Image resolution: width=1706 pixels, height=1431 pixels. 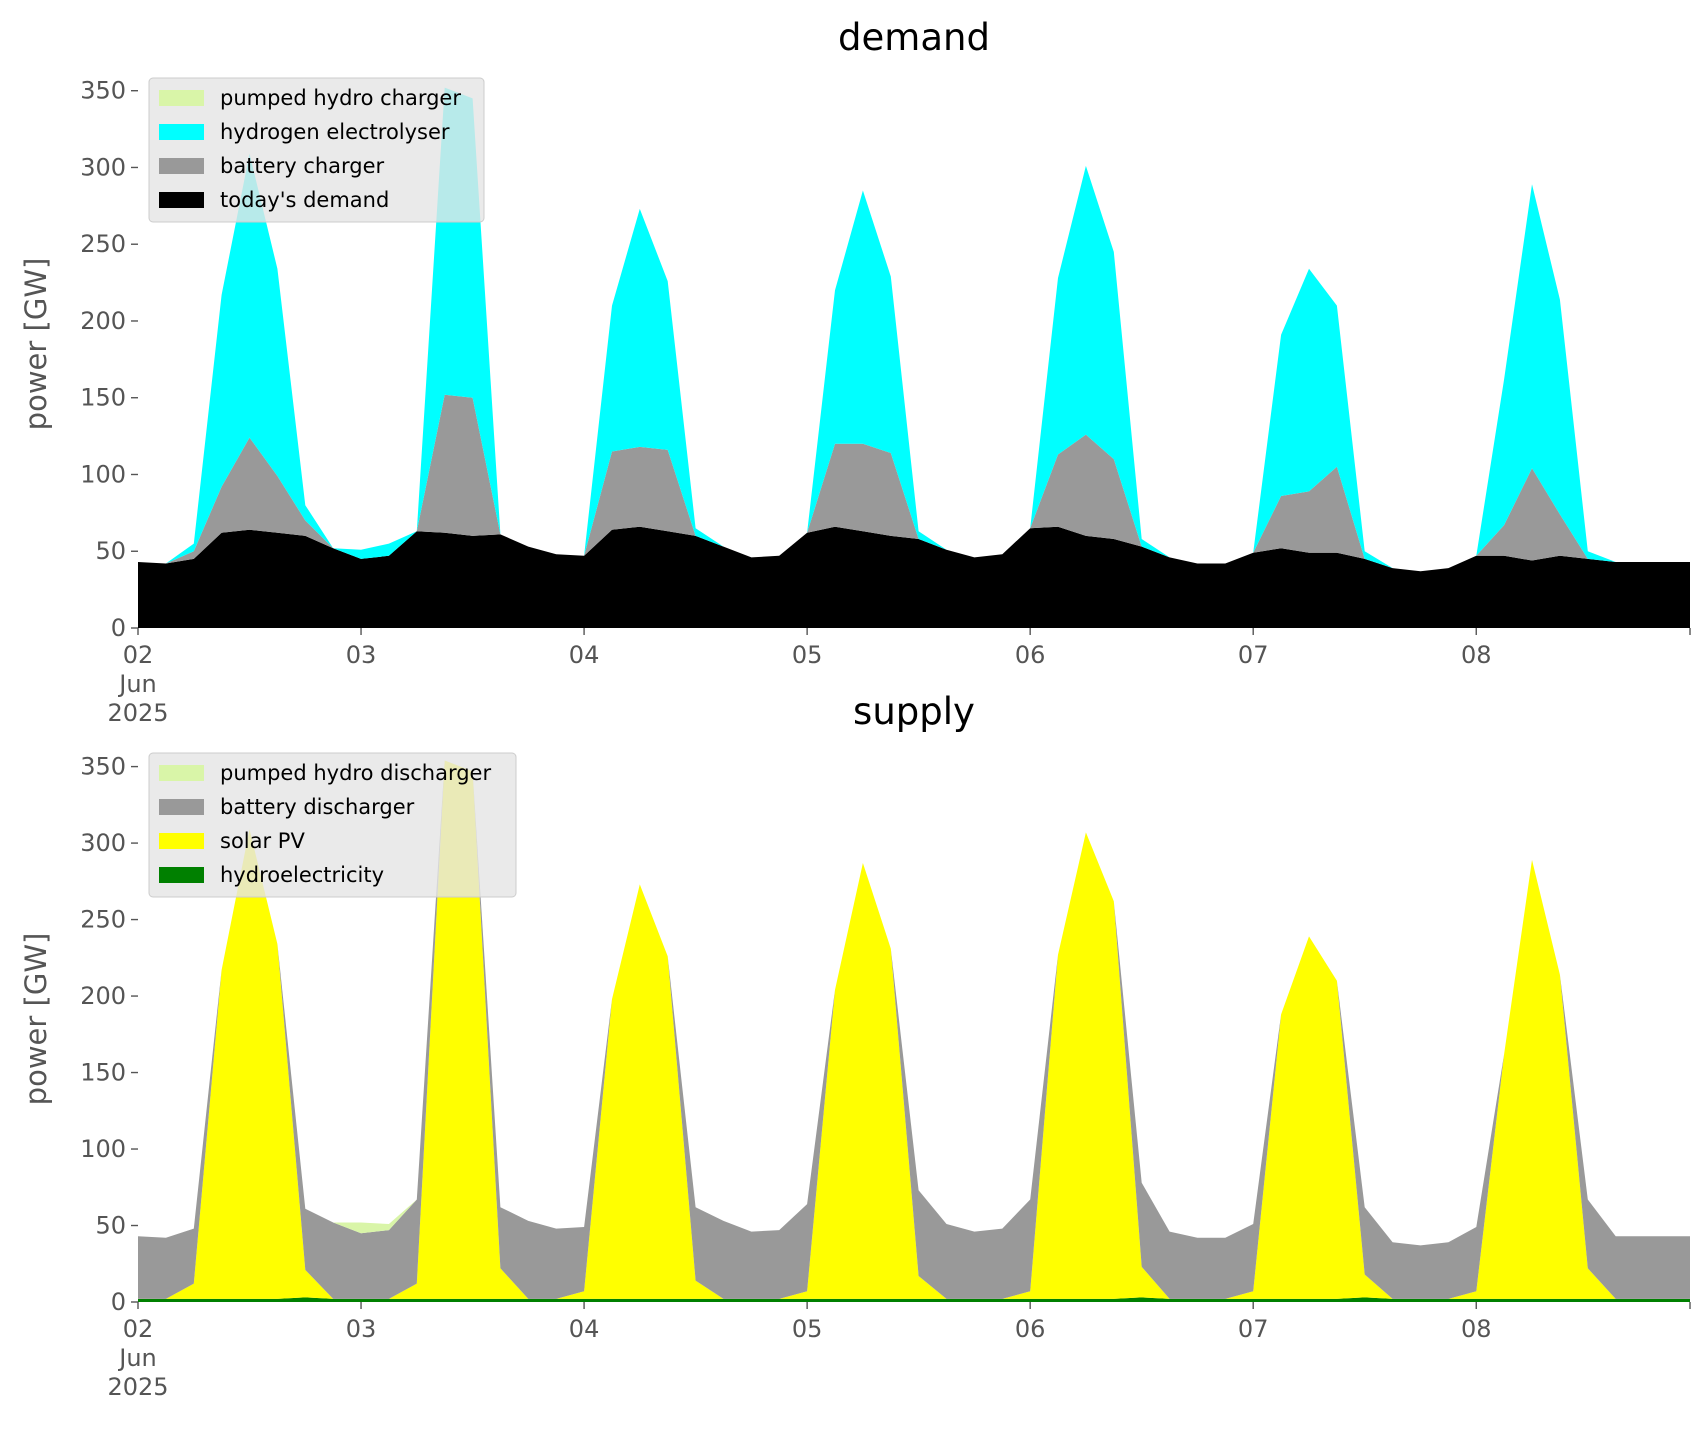 What do you see at coordinates (302, 166) in the screenshot?
I see `legend-label: battery charger` at bounding box center [302, 166].